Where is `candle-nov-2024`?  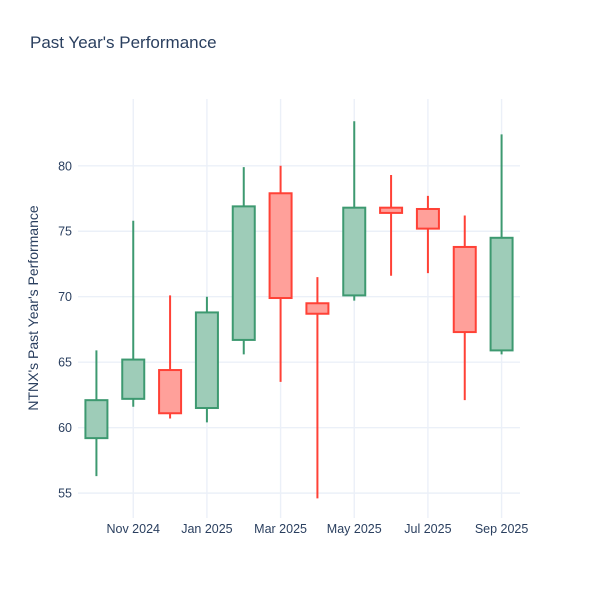 candle-nov-2024 is located at coordinates (133, 313).